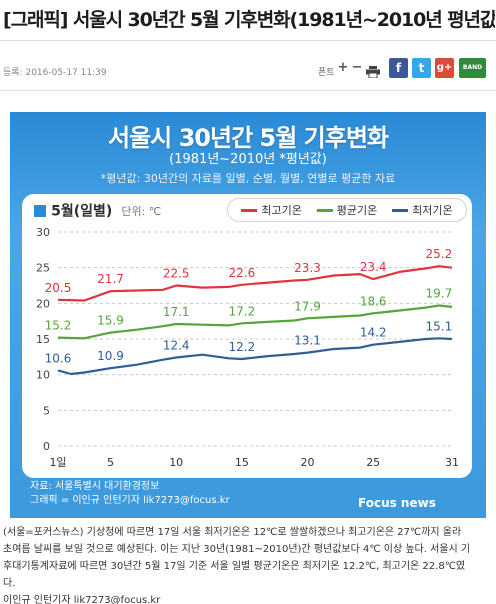  What do you see at coordinates (82, 599) in the screenshot?
I see `article-byline: 이인규 인턴기자 lik7273@focus.kr` at bounding box center [82, 599].